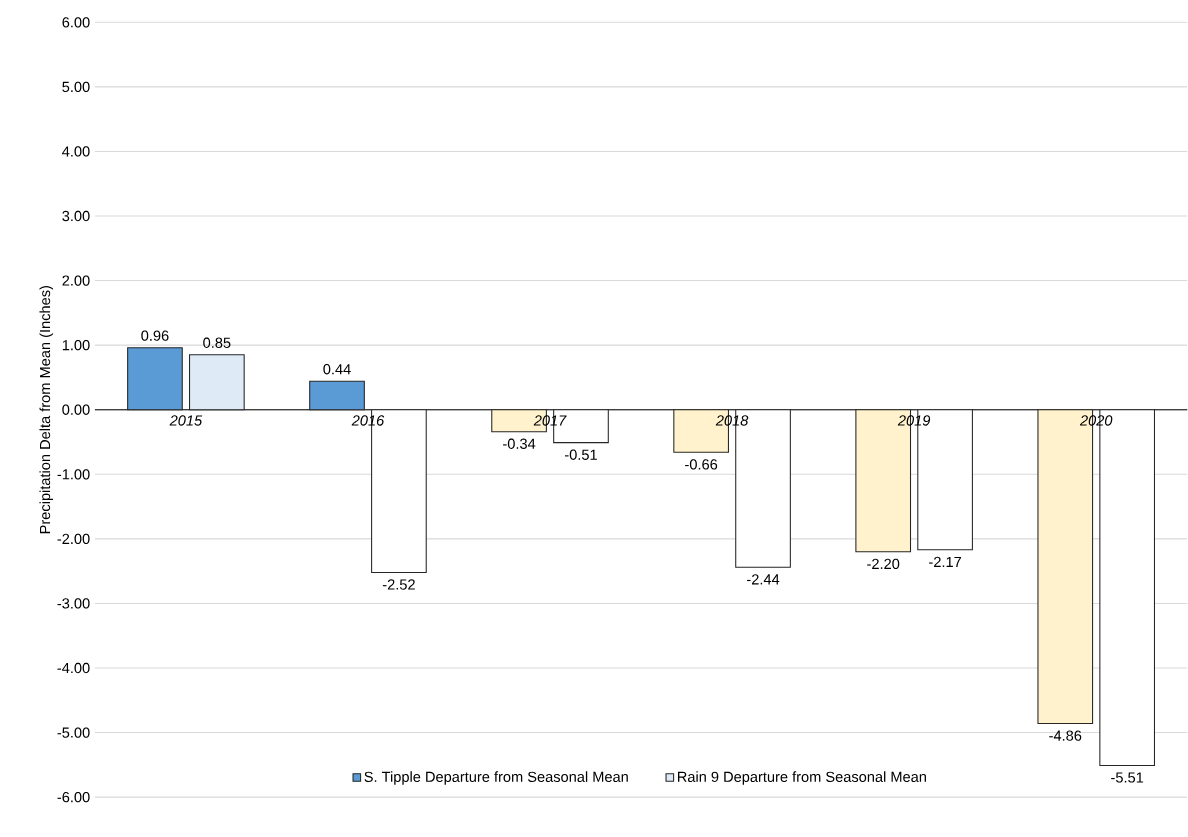 The image size is (1188, 837). I want to click on data-label: -4.86, so click(1065, 735).